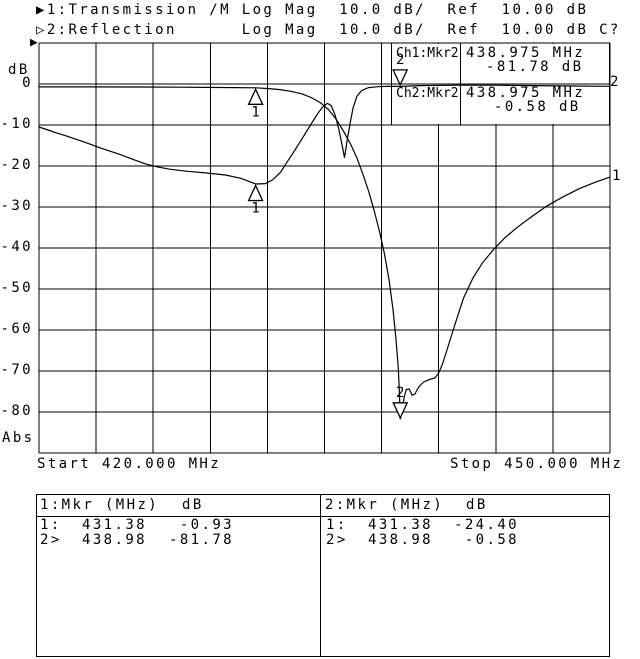 The width and height of the screenshot is (640, 659). Describe the element at coordinates (427, 53) in the screenshot. I see `ch1-readout-label: Ch1:Mkr2` at that location.